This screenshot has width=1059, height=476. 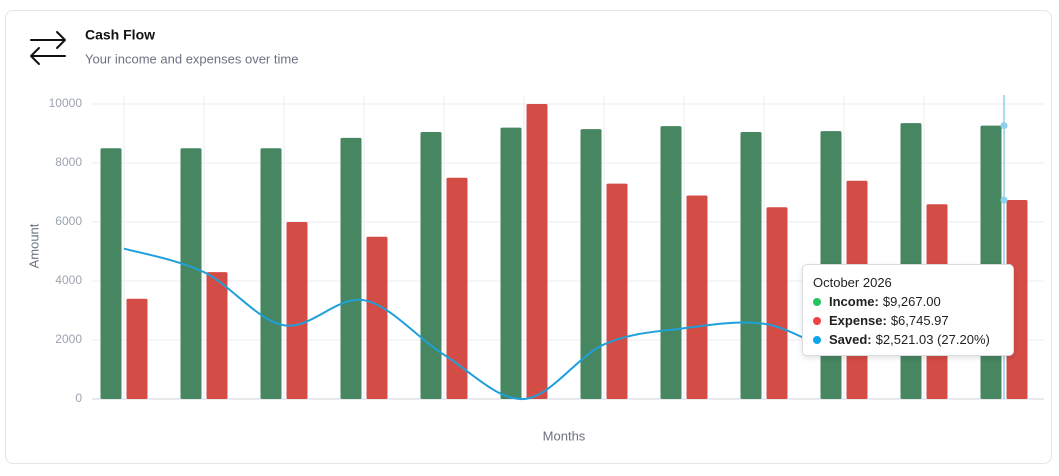 I want to click on y-tick-label: 4000, so click(x=68, y=280).